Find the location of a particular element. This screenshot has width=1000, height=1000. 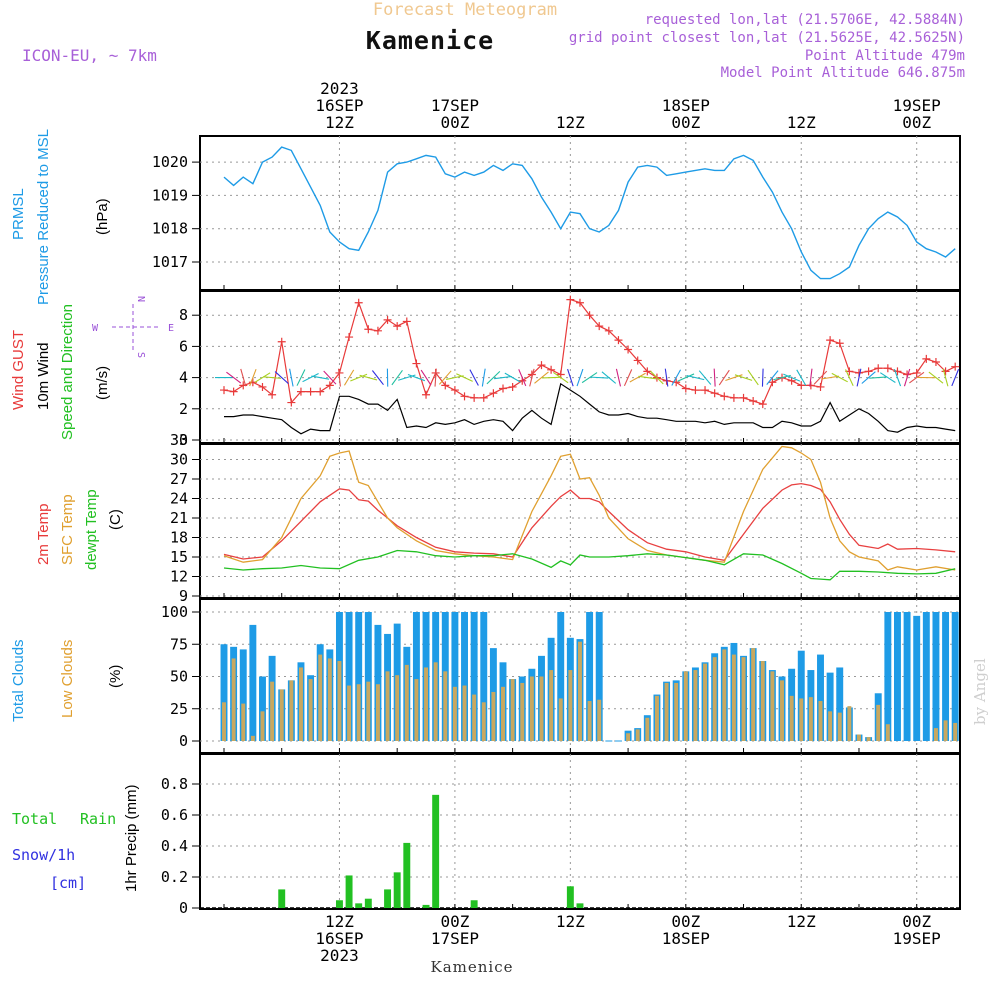

precip-ytick-label: 0.2 is located at coordinates (174, 877).